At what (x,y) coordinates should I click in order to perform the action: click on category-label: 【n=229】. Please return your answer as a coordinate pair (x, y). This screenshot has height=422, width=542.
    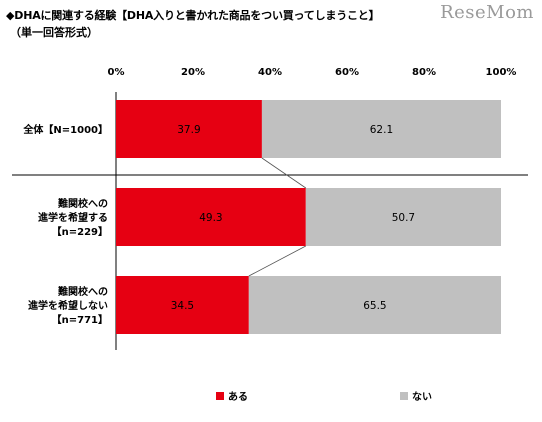
    Looking at the image, I should click on (80, 231).